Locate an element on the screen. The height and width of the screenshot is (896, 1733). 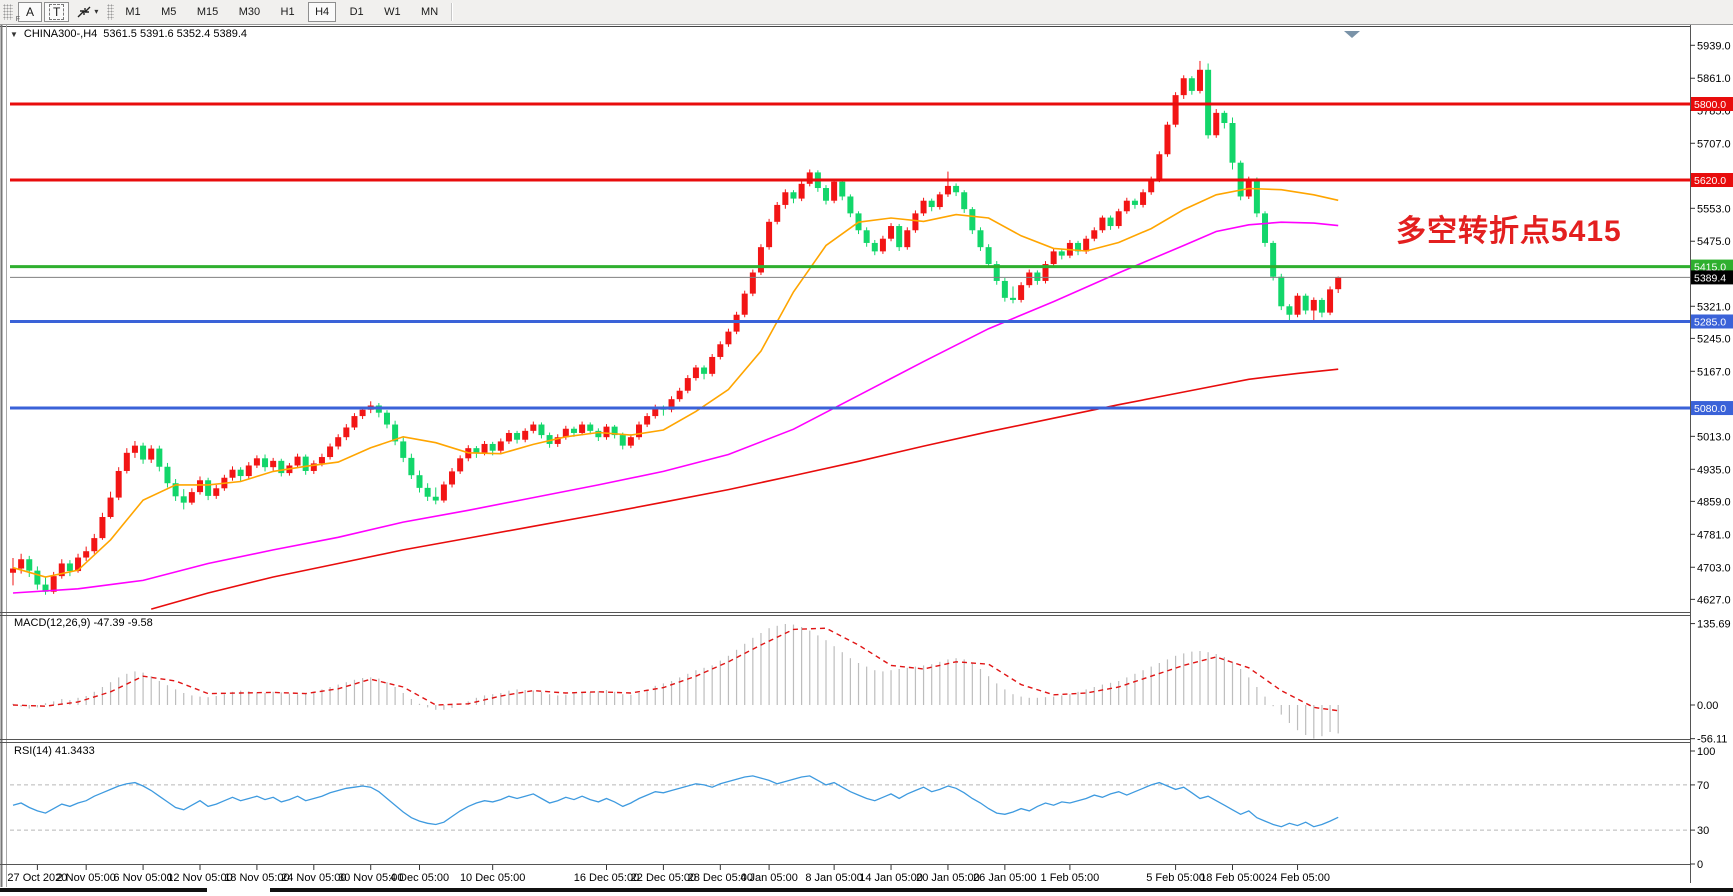
price-tick-label: 5707.0 is located at coordinates (1714, 144).